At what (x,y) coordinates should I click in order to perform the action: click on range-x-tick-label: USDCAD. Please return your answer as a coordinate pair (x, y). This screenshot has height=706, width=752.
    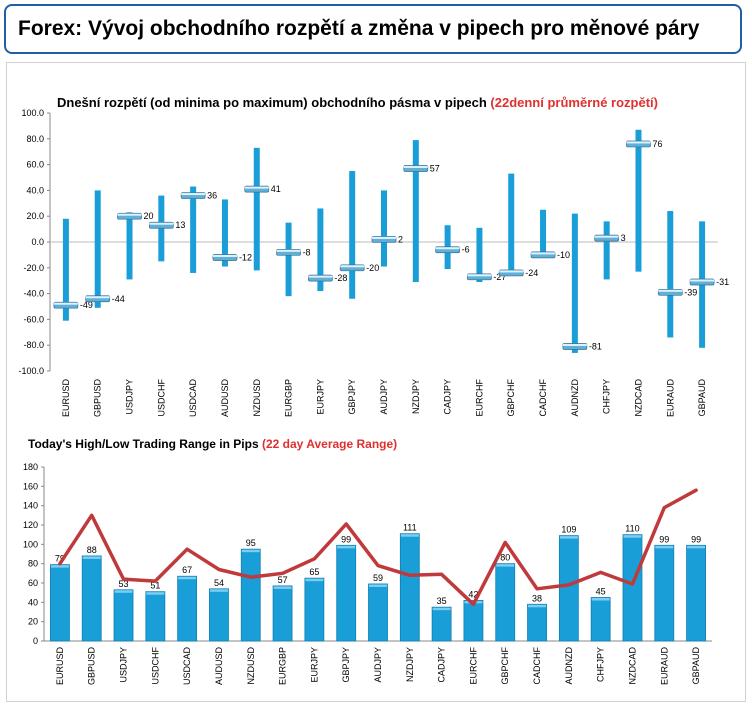
    Looking at the image, I should click on (193, 398).